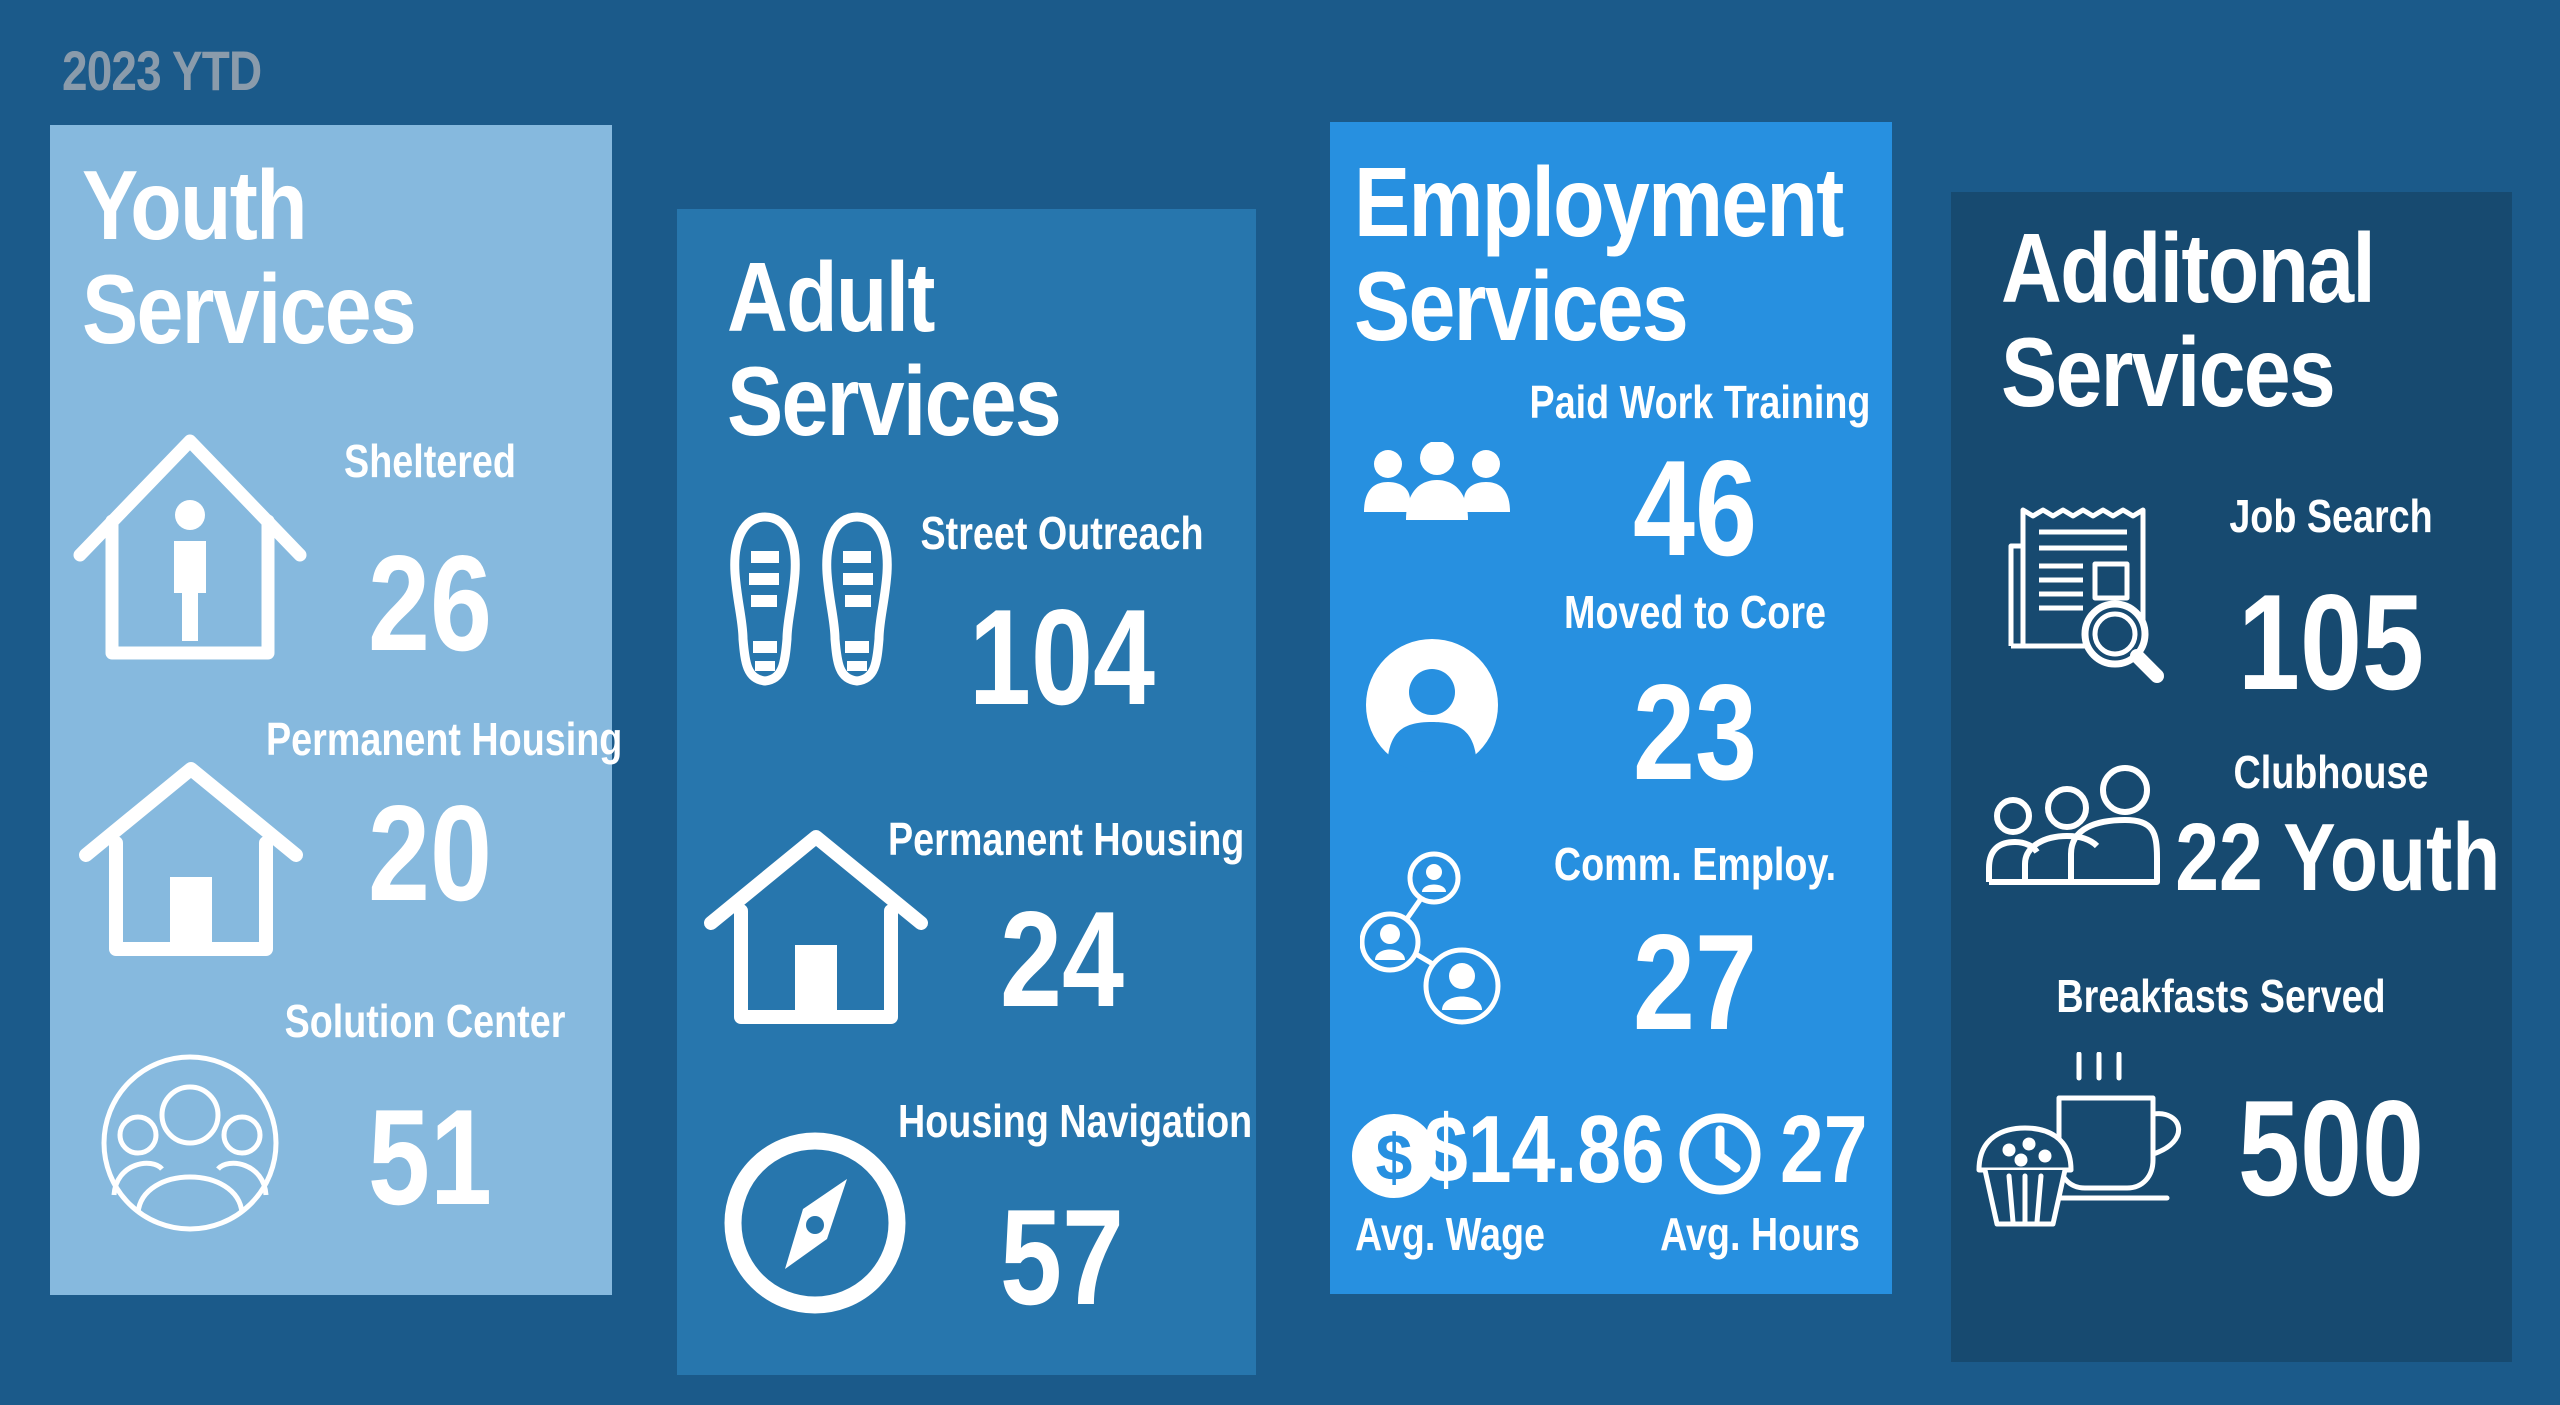  I want to click on stat-label-permanent-housing: Permanent Housing, so click(444, 739).